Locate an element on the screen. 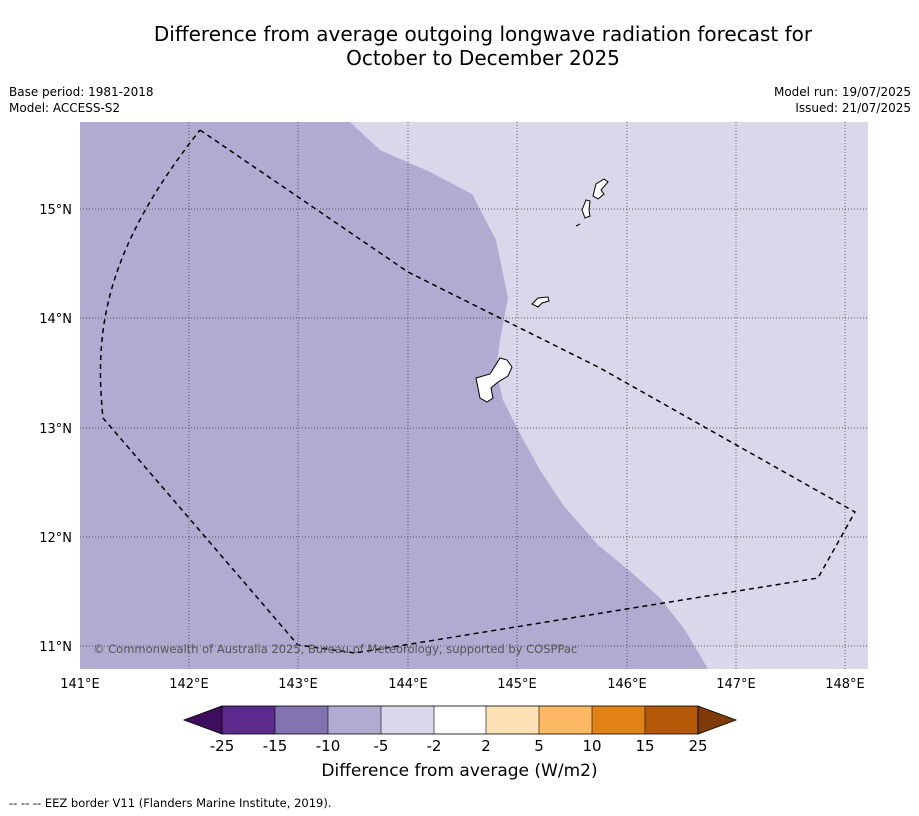  colorbar-extend-low is located at coordinates (202, 720).